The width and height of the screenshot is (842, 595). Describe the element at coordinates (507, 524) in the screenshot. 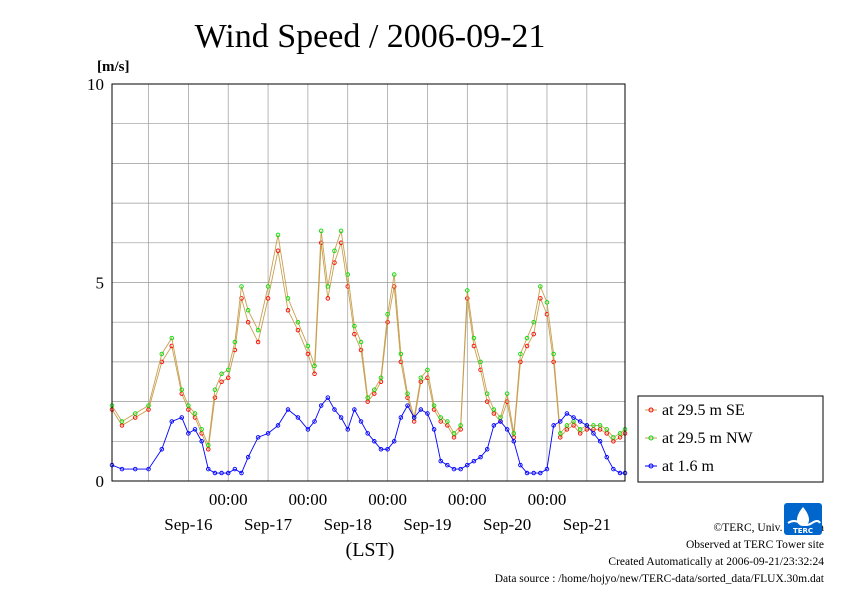

I see `x-date-label: Sep-20` at that location.